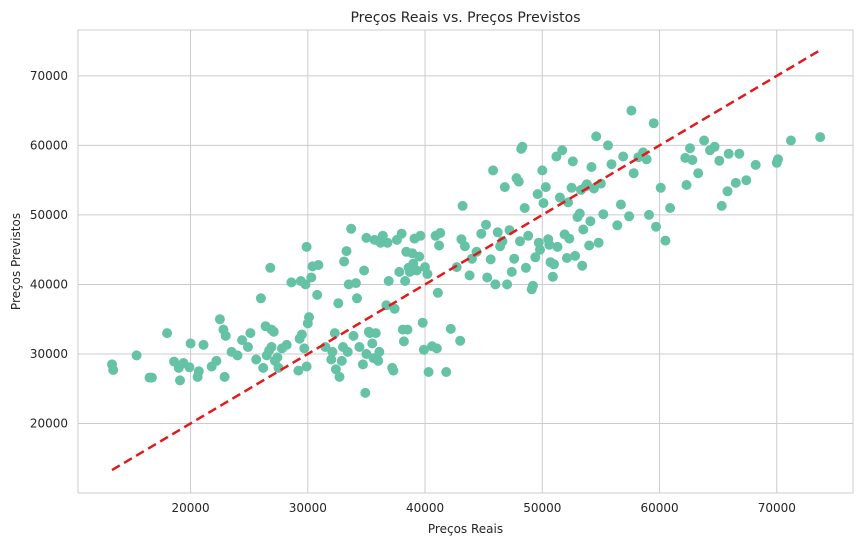 The height and width of the screenshot is (545, 863). Describe the element at coordinates (49, 76) in the screenshot. I see `y-tick-label: 70000` at that location.